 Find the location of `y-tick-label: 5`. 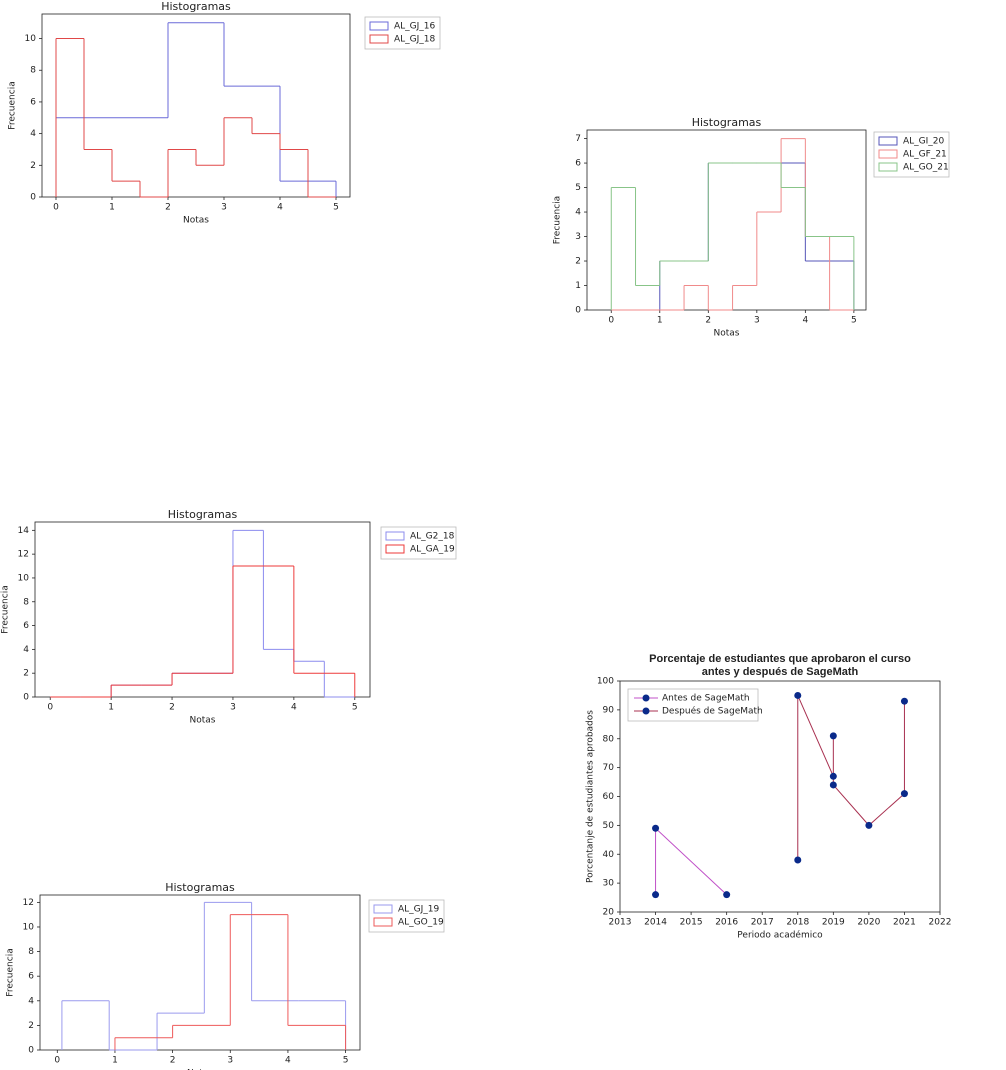

y-tick-label: 5 is located at coordinates (578, 188).